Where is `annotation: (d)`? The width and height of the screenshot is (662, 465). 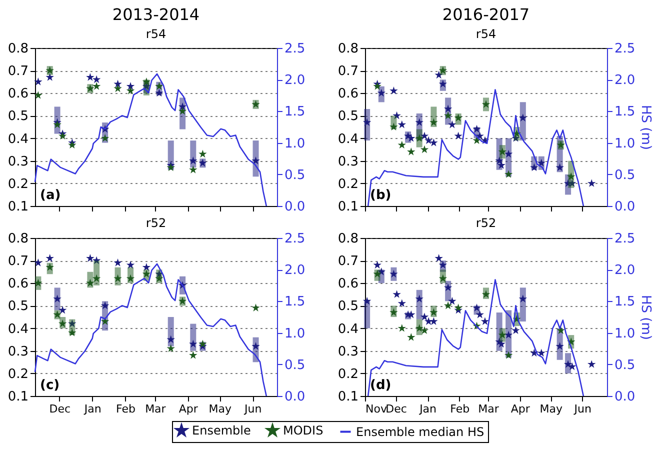 annotation: (d) is located at coordinates (381, 385).